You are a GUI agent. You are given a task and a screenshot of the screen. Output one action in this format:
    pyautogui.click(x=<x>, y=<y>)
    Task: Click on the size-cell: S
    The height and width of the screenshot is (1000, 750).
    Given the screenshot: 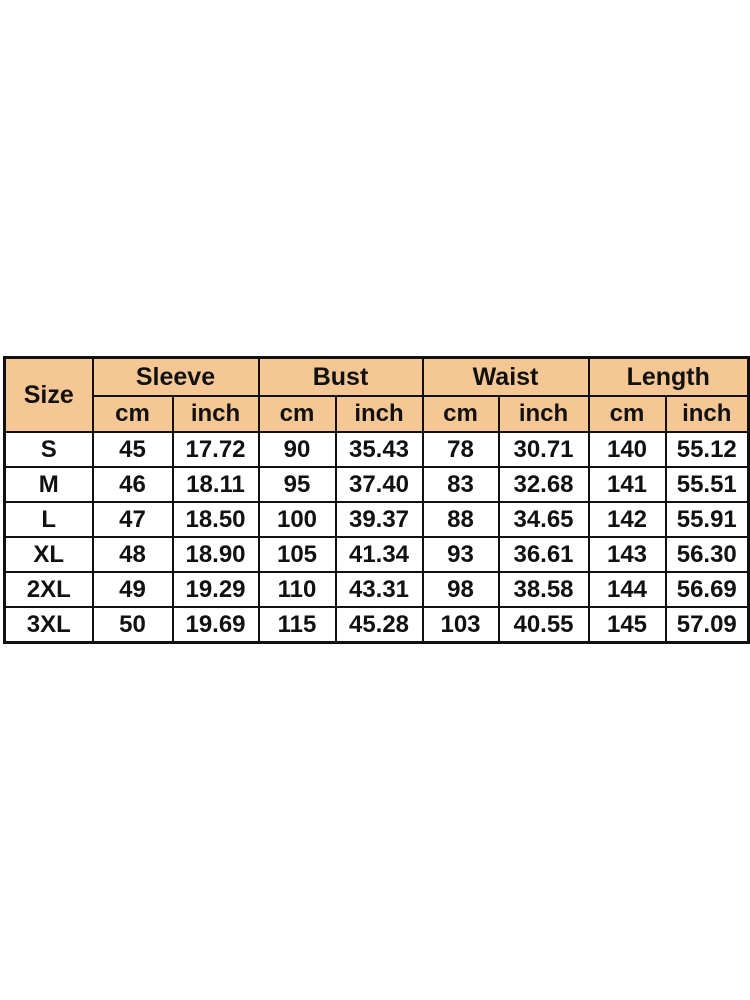 What is the action you would take?
    pyautogui.click(x=48, y=449)
    